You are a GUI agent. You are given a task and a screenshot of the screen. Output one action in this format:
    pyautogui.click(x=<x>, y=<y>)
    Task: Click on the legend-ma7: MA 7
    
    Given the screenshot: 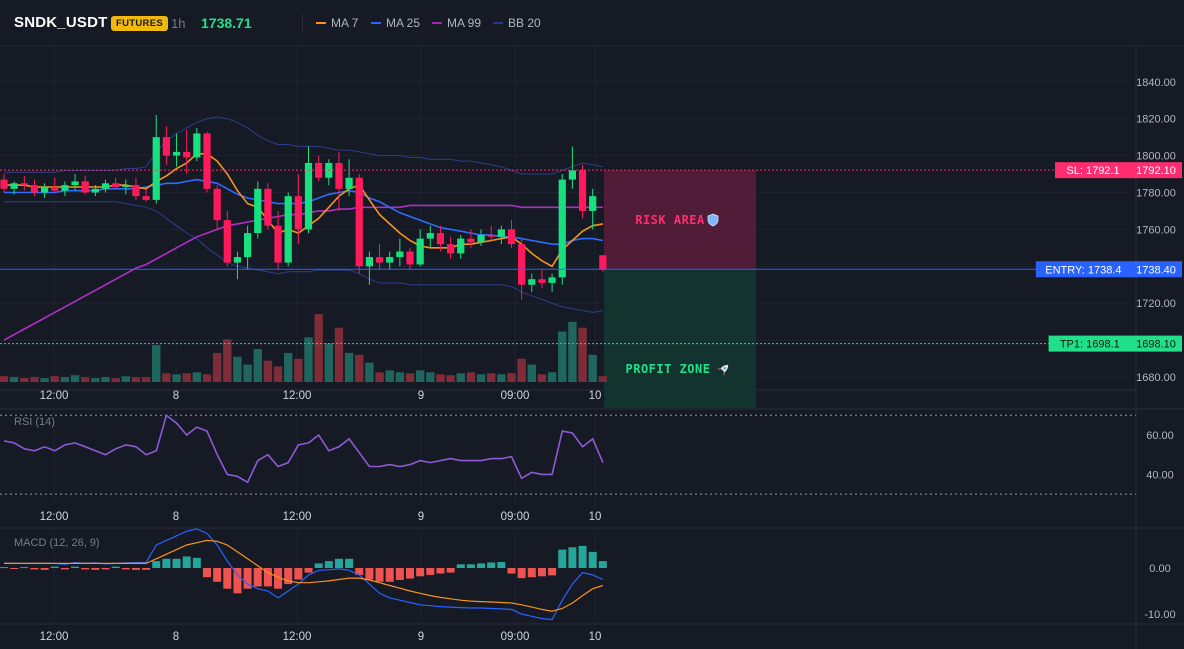 What is the action you would take?
    pyautogui.click(x=337, y=23)
    